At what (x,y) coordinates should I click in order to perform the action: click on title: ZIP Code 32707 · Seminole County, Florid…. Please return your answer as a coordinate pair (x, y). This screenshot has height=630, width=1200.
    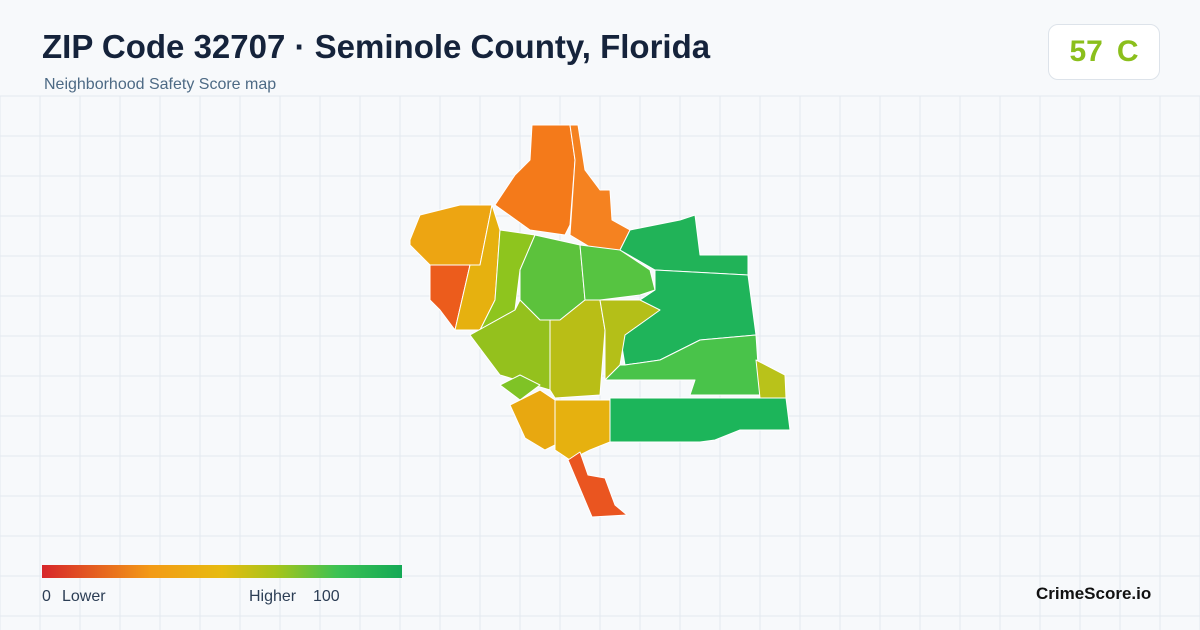
    Looking at the image, I should click on (376, 46).